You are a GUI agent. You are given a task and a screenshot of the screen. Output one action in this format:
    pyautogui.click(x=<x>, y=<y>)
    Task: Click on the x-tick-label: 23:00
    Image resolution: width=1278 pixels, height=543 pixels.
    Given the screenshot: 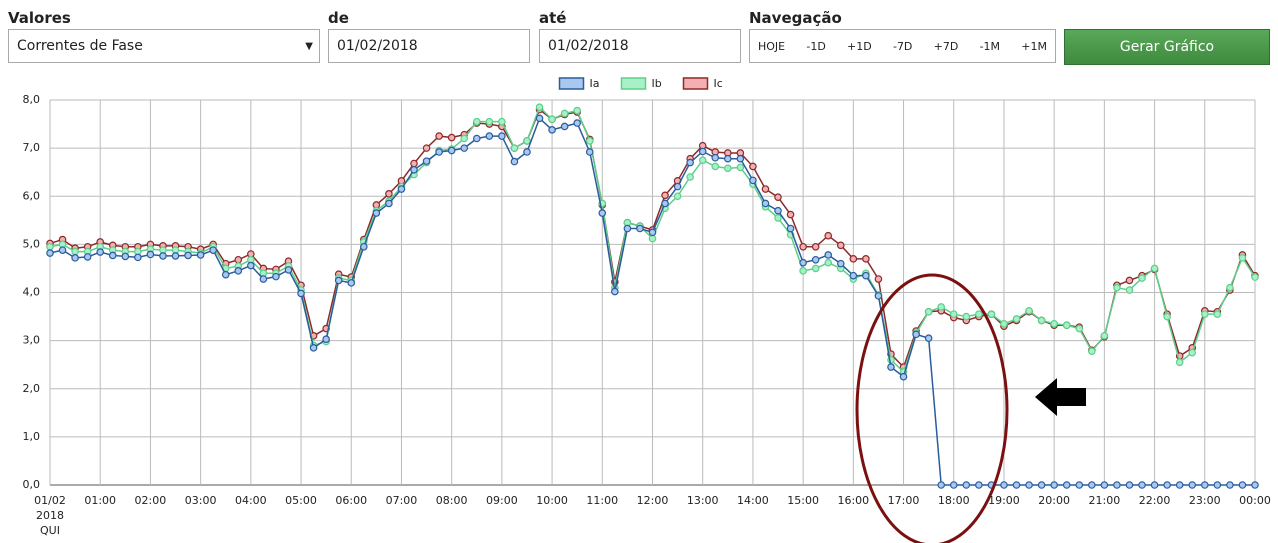 What is the action you would take?
    pyautogui.click(x=1204, y=500)
    